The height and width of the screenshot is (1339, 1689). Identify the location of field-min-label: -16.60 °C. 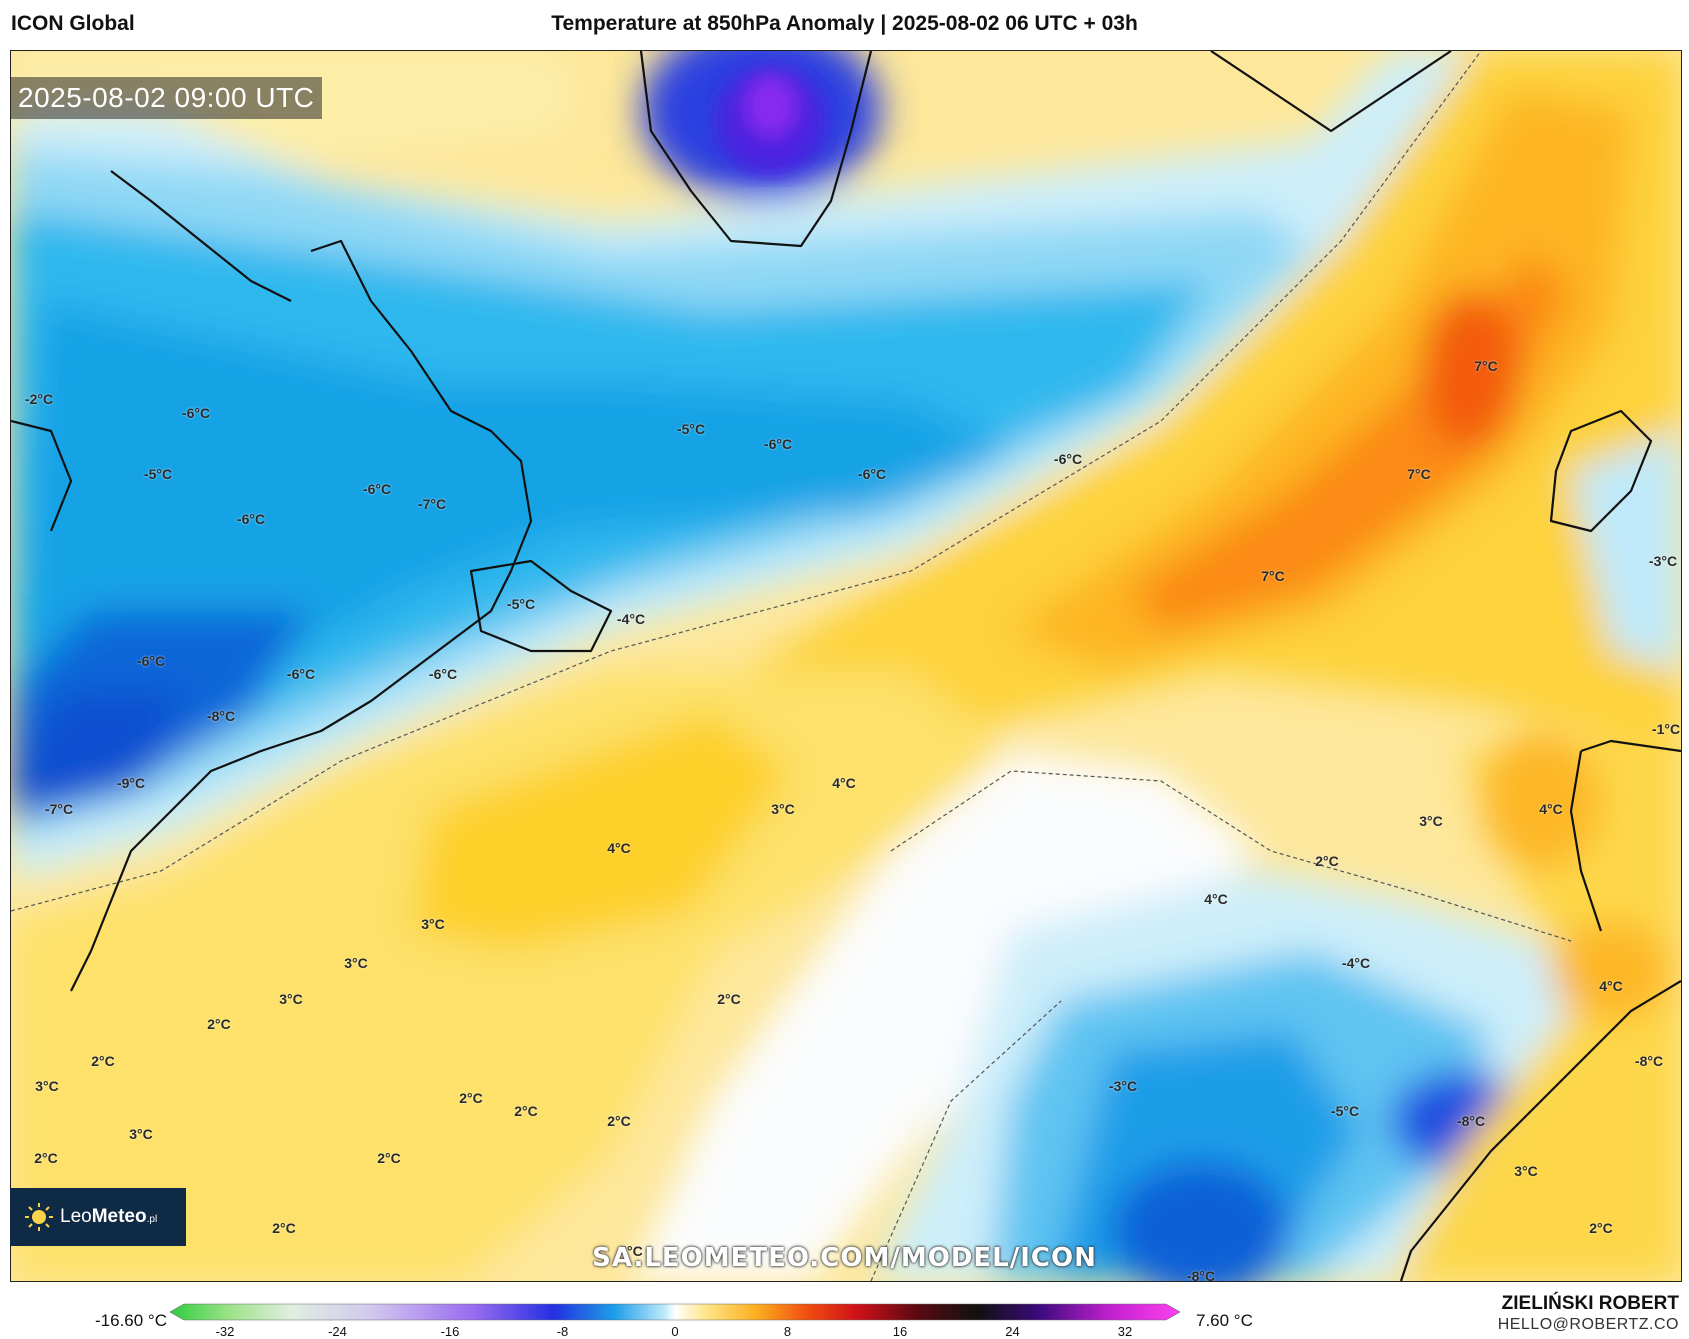
(131, 1320).